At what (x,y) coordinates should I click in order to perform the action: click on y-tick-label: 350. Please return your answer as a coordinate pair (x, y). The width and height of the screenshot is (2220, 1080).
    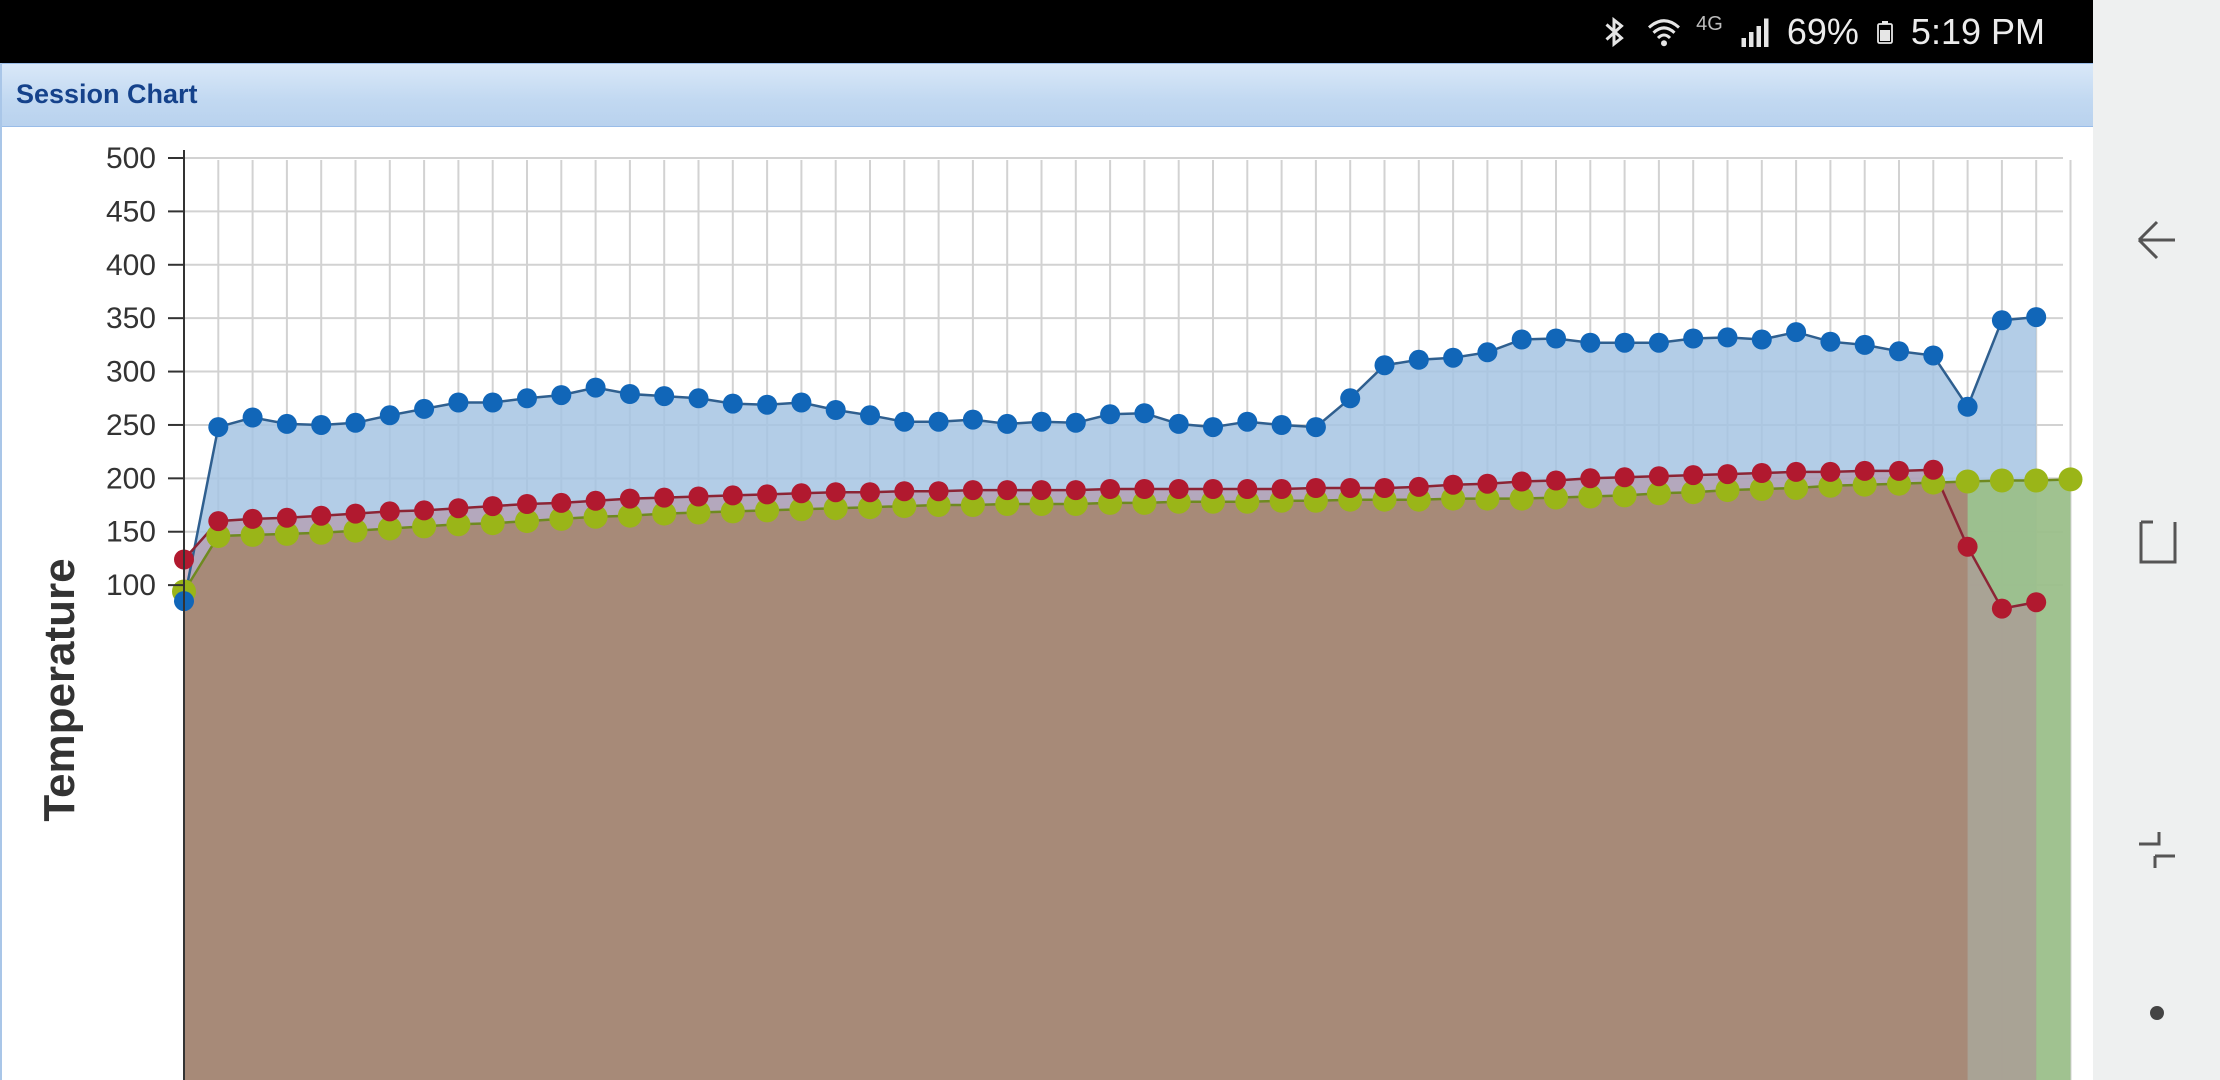
    Looking at the image, I should click on (131, 318).